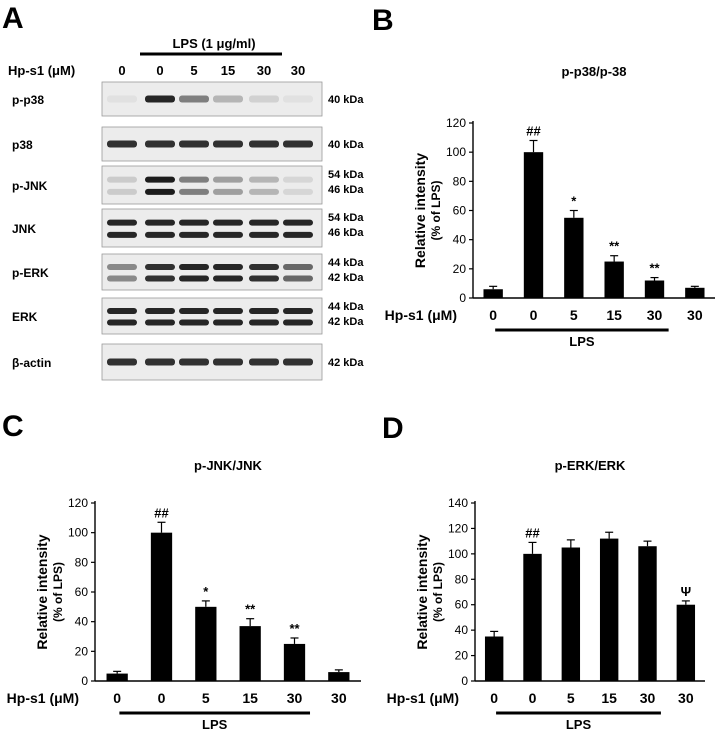  What do you see at coordinates (30, 186) in the screenshot?
I see `blot-row-label: p-JNK` at bounding box center [30, 186].